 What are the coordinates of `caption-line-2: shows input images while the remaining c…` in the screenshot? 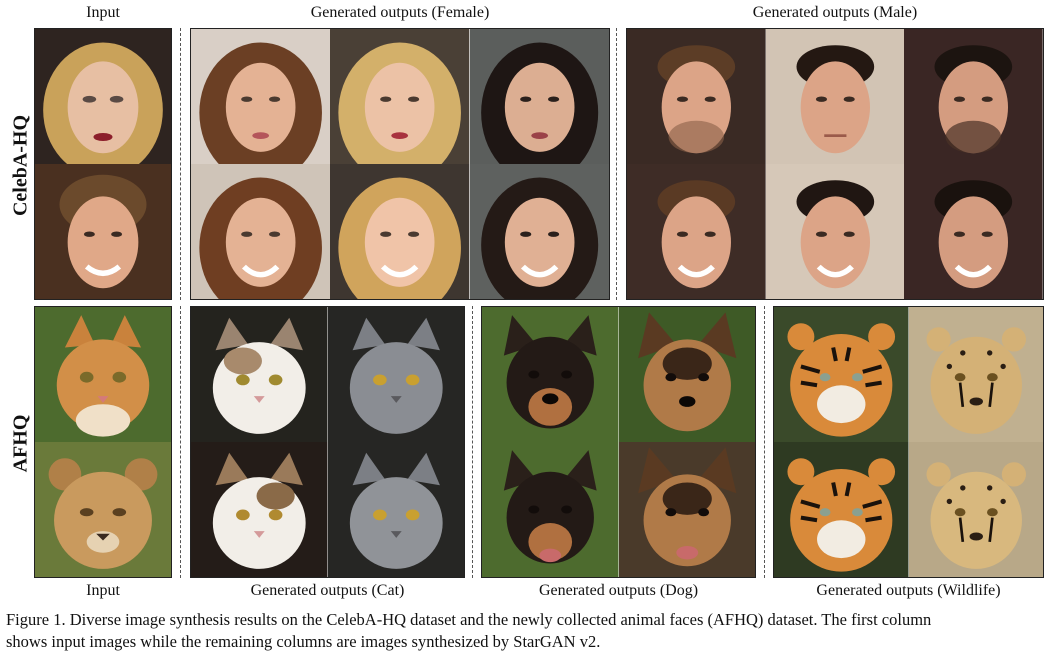 It's located at (303, 641).